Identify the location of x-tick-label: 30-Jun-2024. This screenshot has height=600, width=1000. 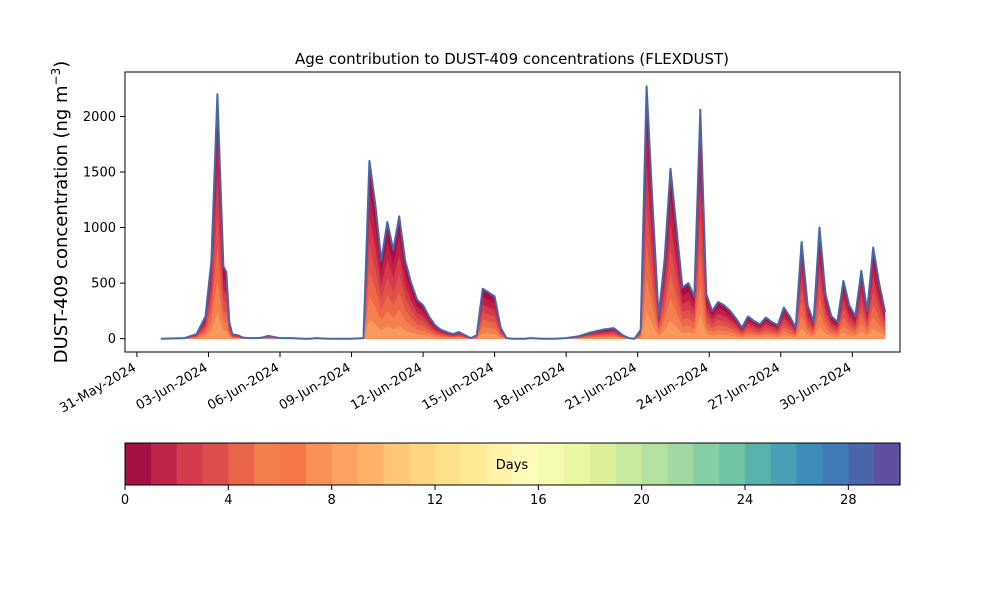
(815, 386).